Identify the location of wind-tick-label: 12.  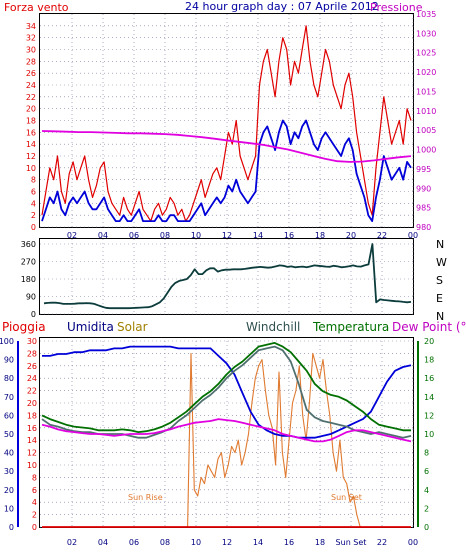
(31, 156).